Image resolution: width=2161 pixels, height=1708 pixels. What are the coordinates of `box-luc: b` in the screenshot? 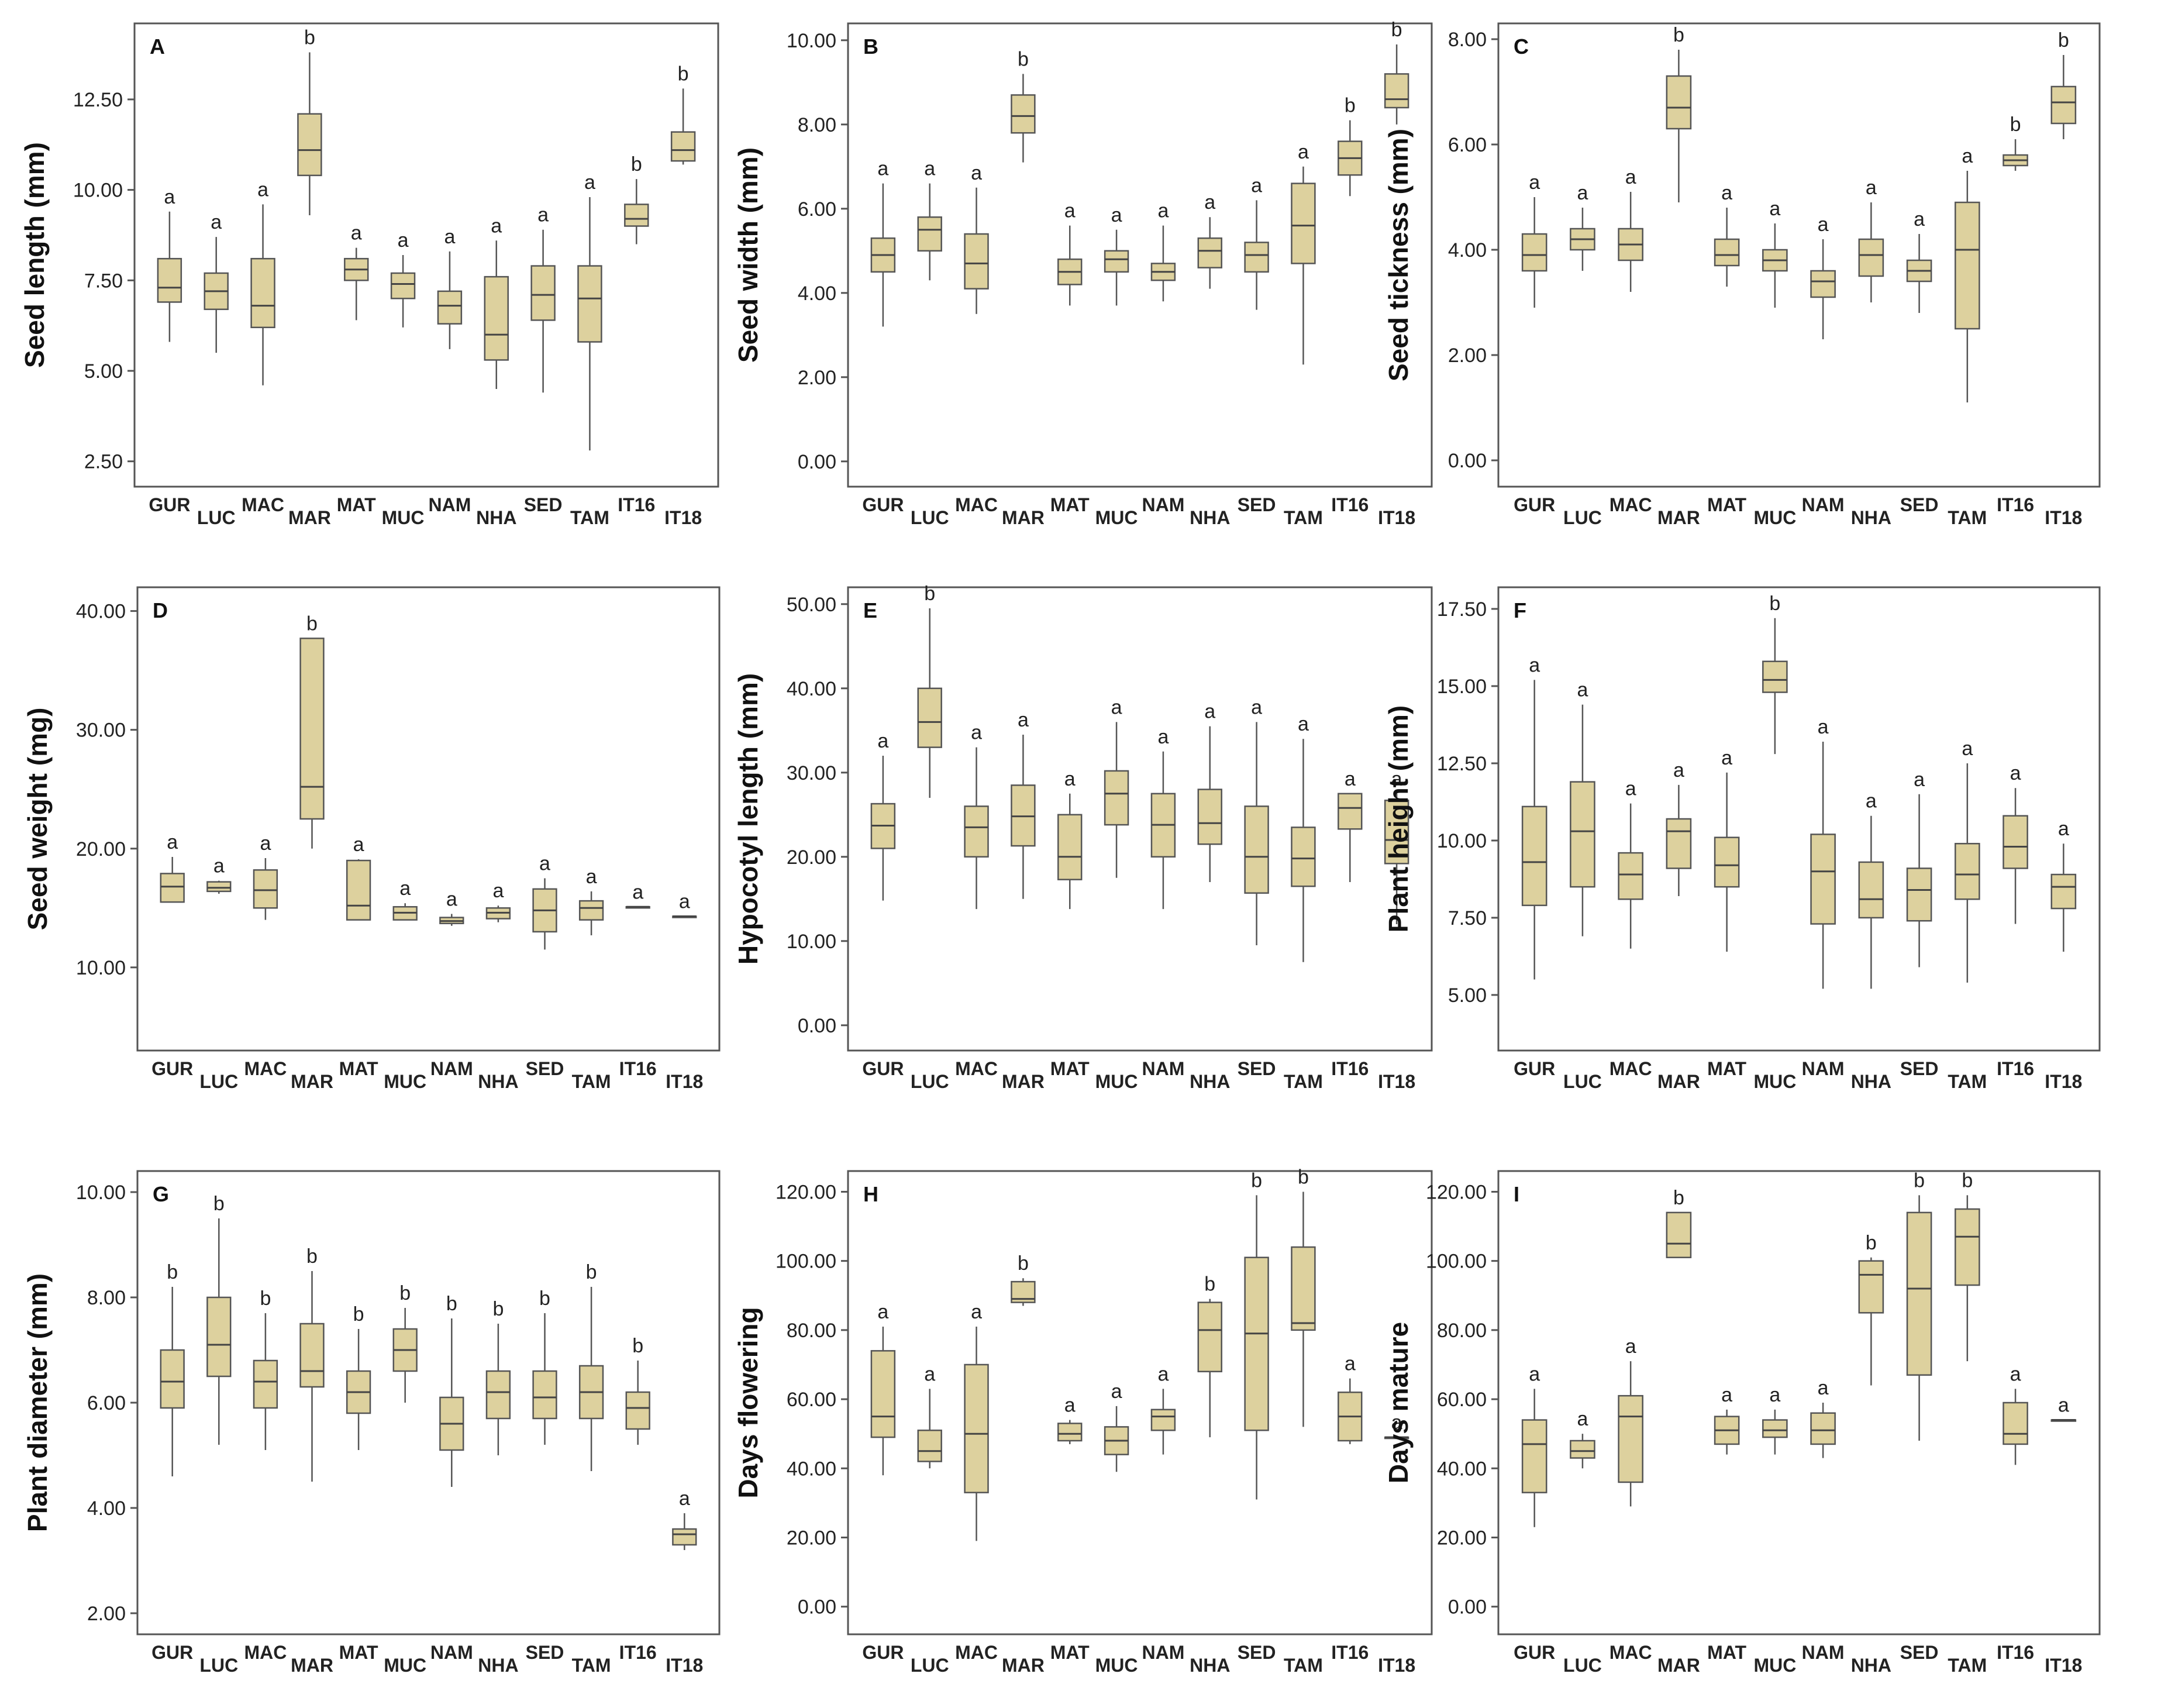 It's located at (219, 1319).